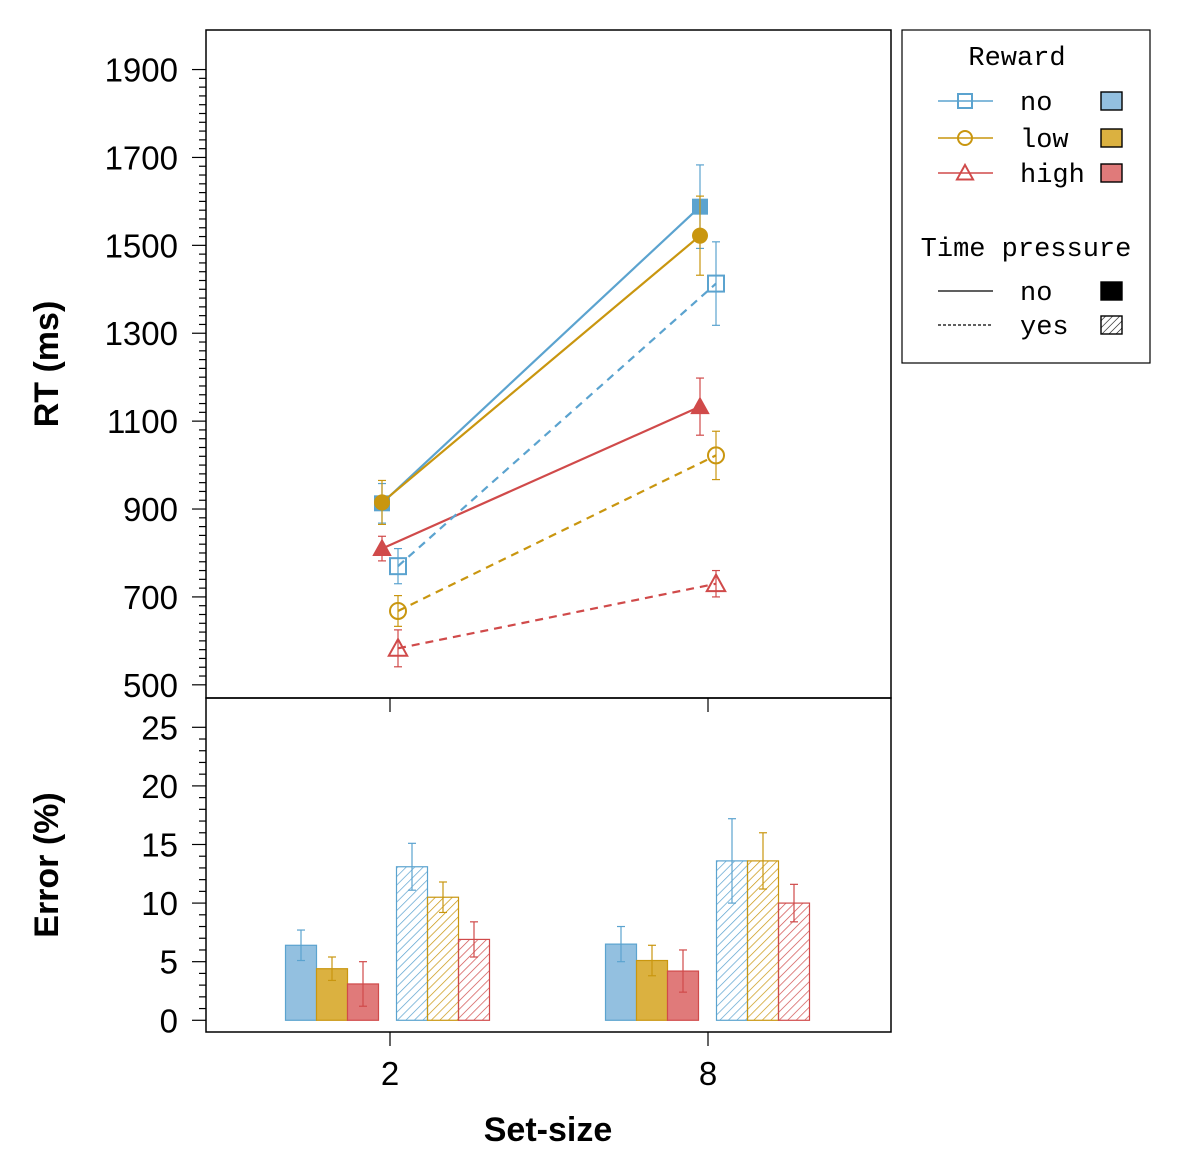  I want to click on error-y-tick-label: 15, so click(159, 844).